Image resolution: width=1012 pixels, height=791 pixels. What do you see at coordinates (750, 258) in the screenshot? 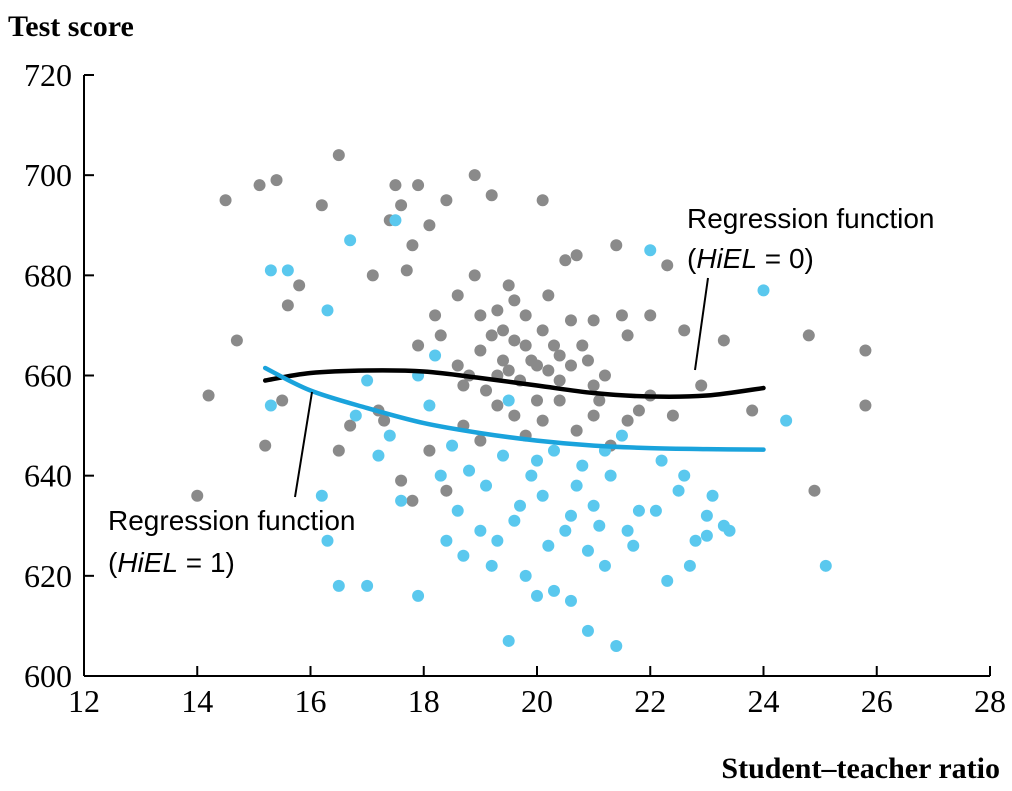
I see `annotation-hiel0-line2: (HiEL = 0)` at bounding box center [750, 258].